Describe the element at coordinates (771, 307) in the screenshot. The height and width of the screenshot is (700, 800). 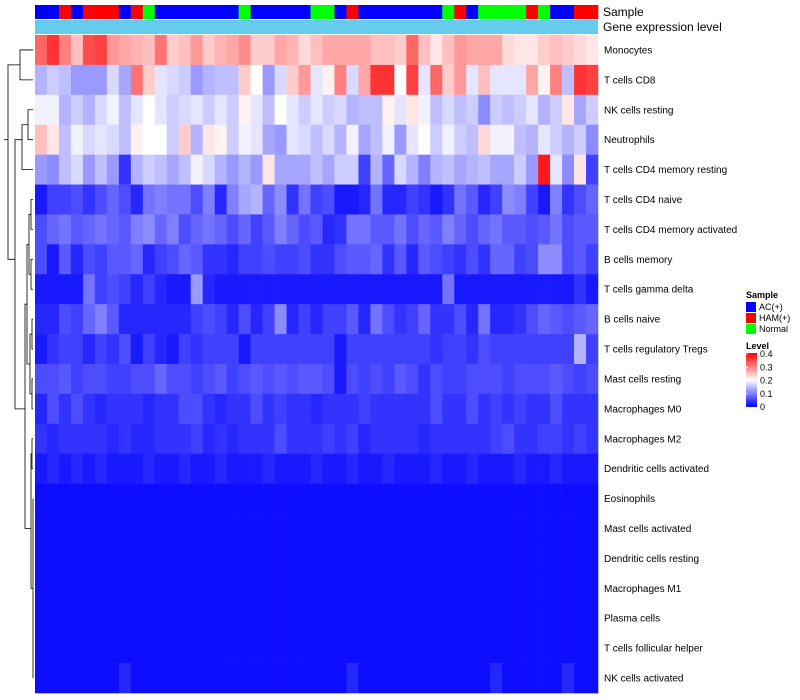
I see `legend-sample-label: AC(+)` at that location.